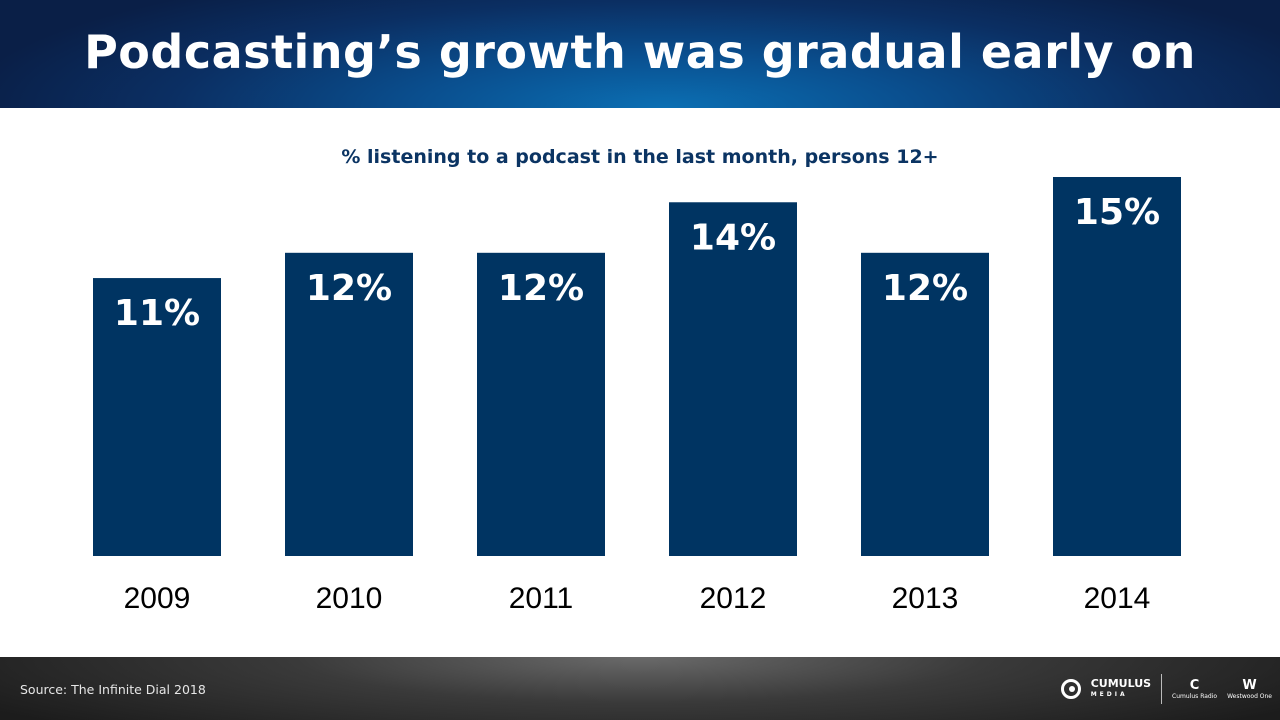 The image size is (1280, 720). Describe the element at coordinates (349, 288) in the screenshot. I see `data-label-2010: 12%` at that location.